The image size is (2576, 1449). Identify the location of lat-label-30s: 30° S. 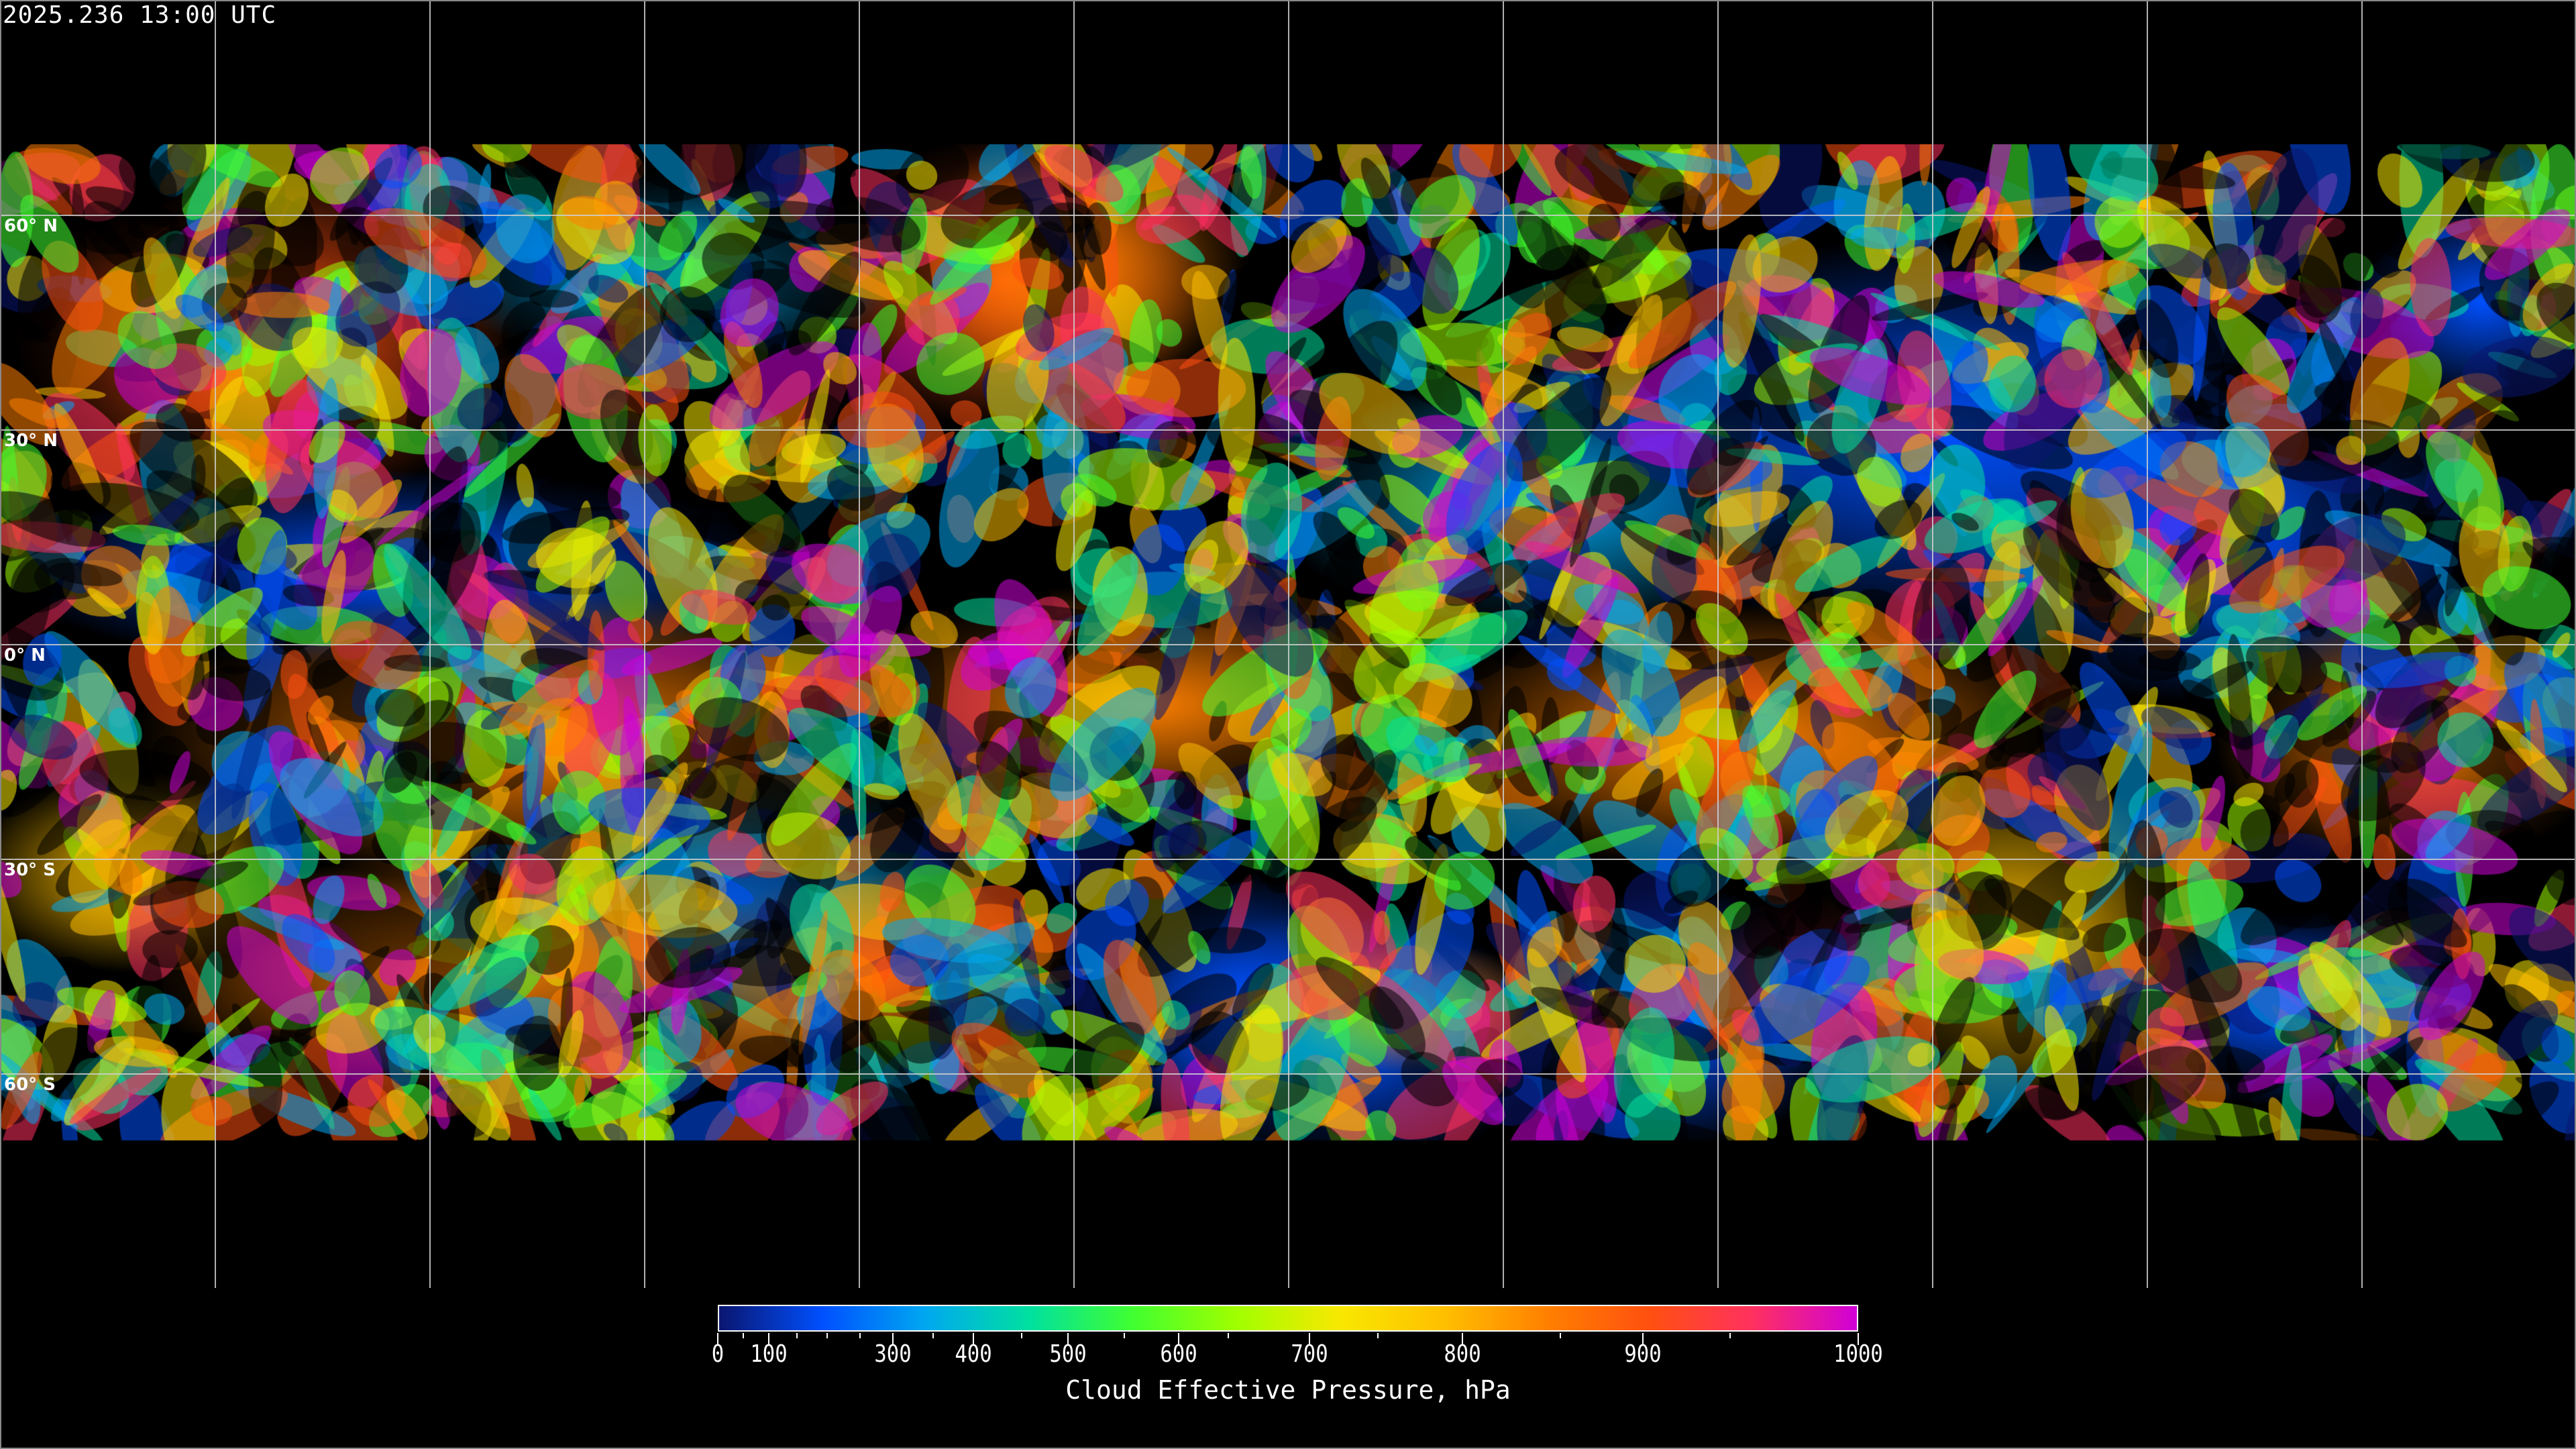
(30, 870).